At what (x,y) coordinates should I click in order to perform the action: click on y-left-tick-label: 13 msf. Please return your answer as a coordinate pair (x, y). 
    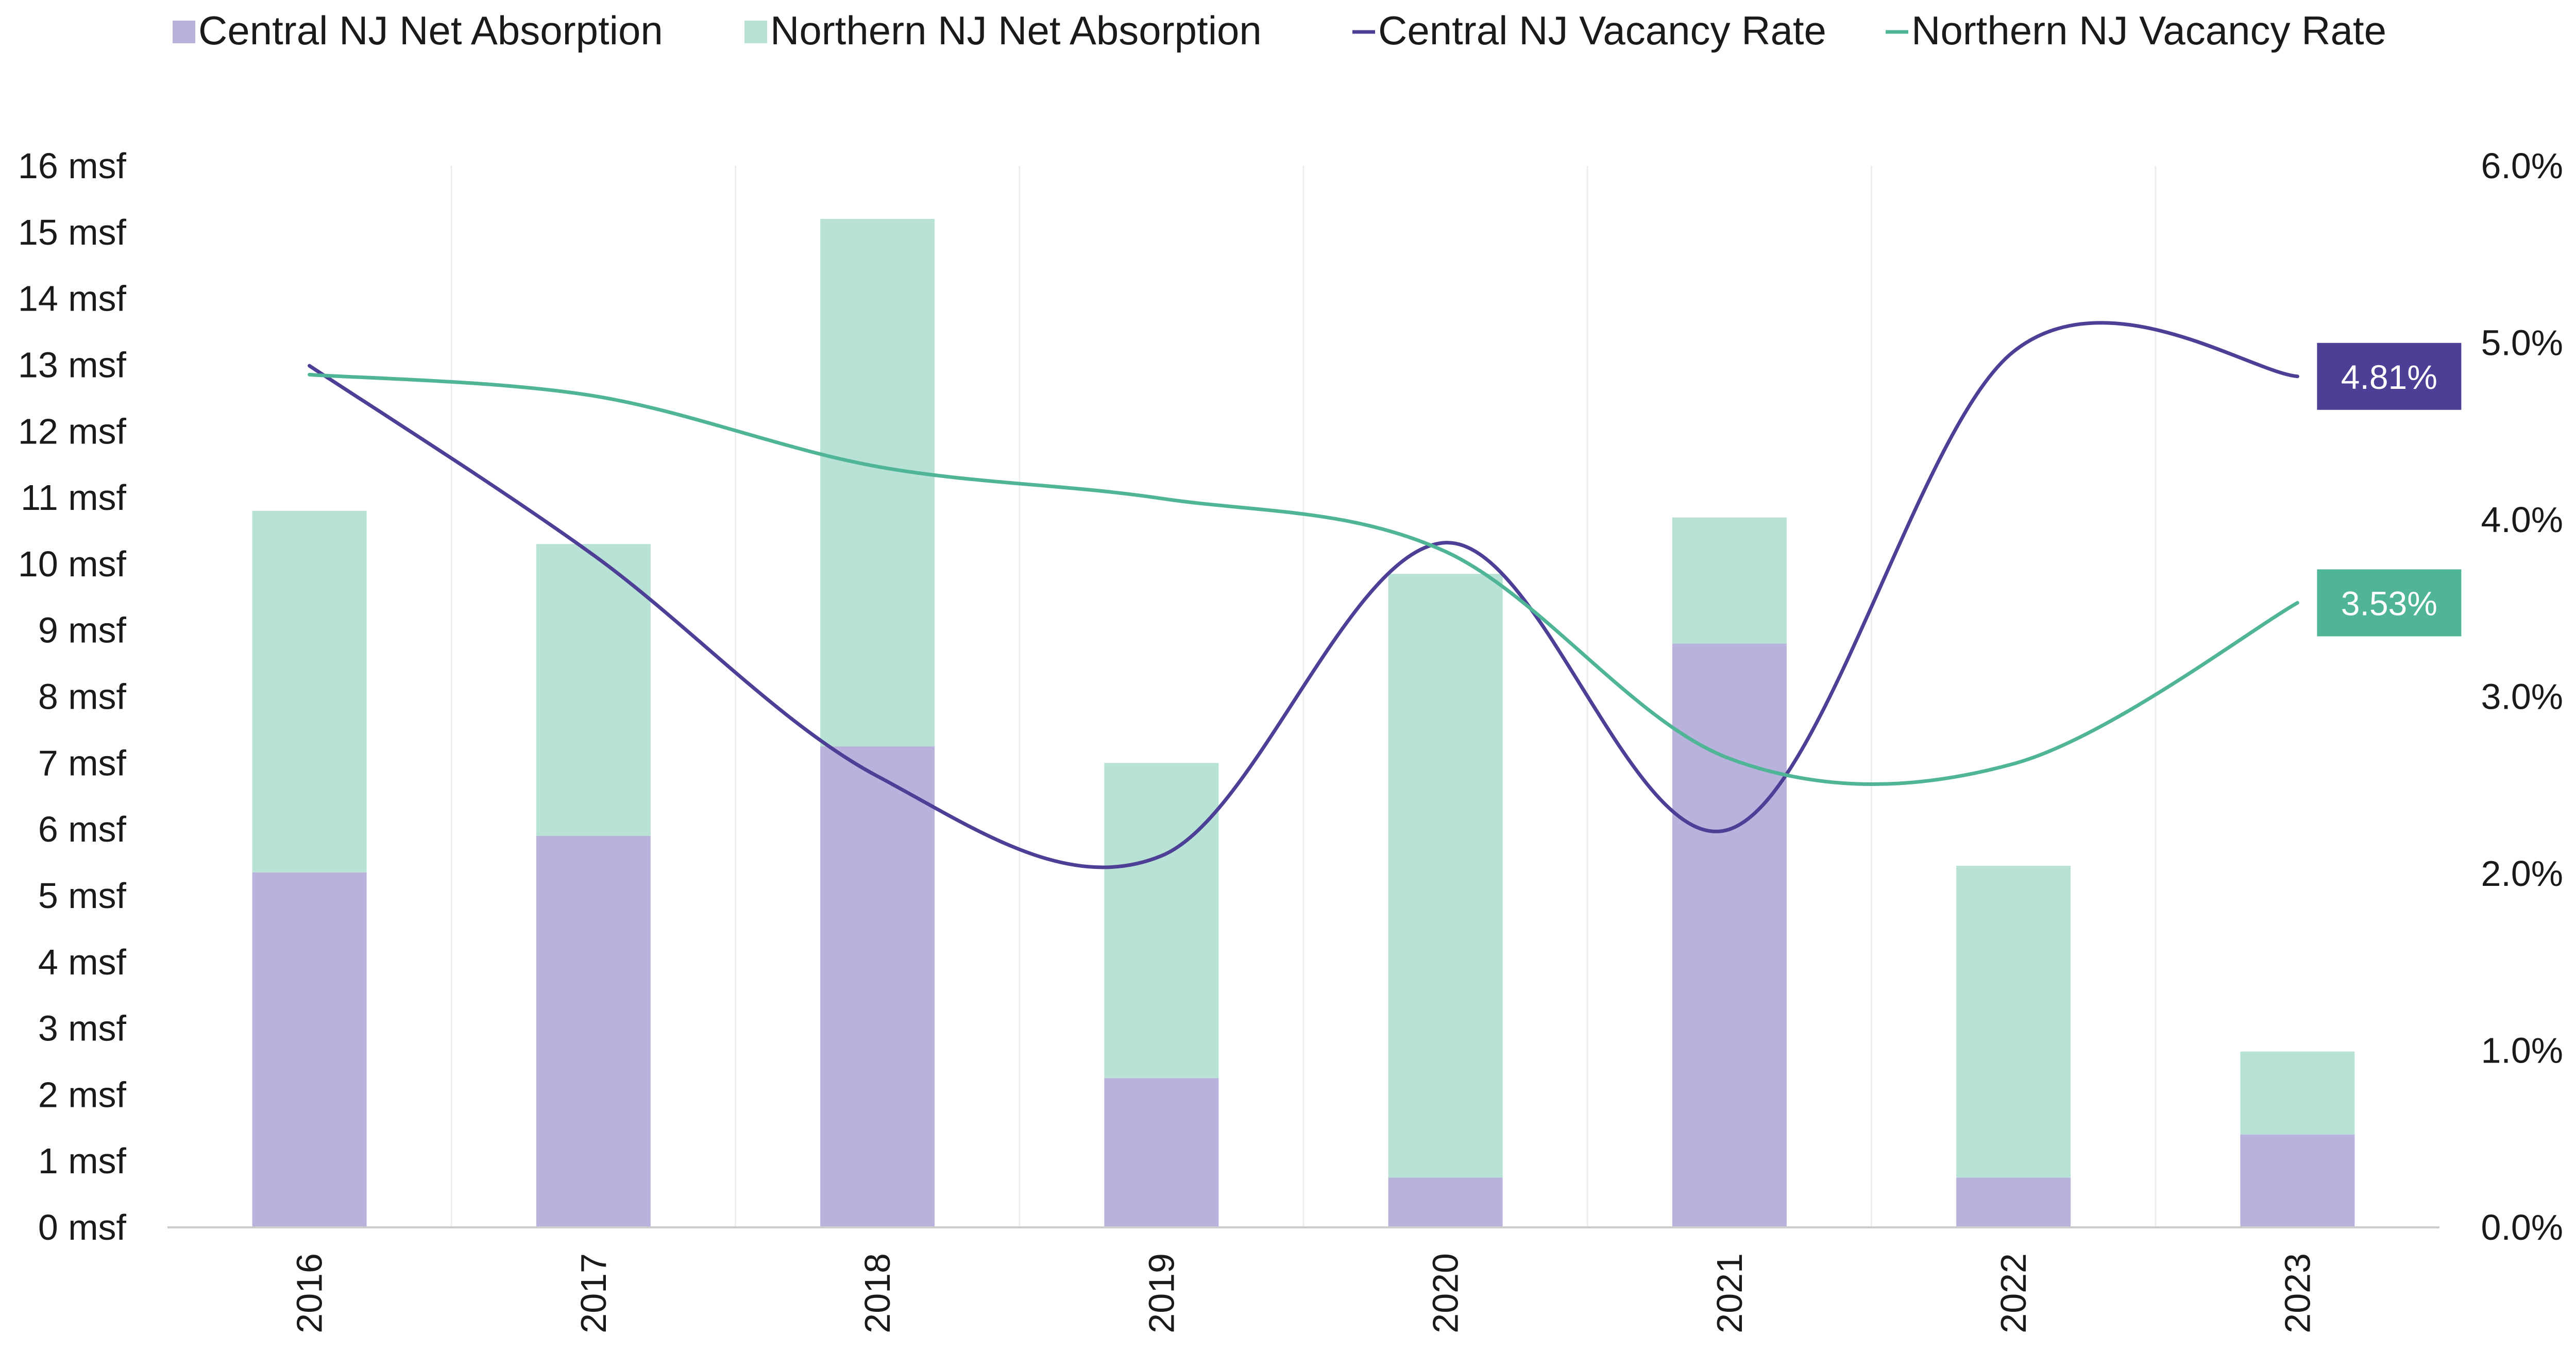
    Looking at the image, I should click on (72, 365).